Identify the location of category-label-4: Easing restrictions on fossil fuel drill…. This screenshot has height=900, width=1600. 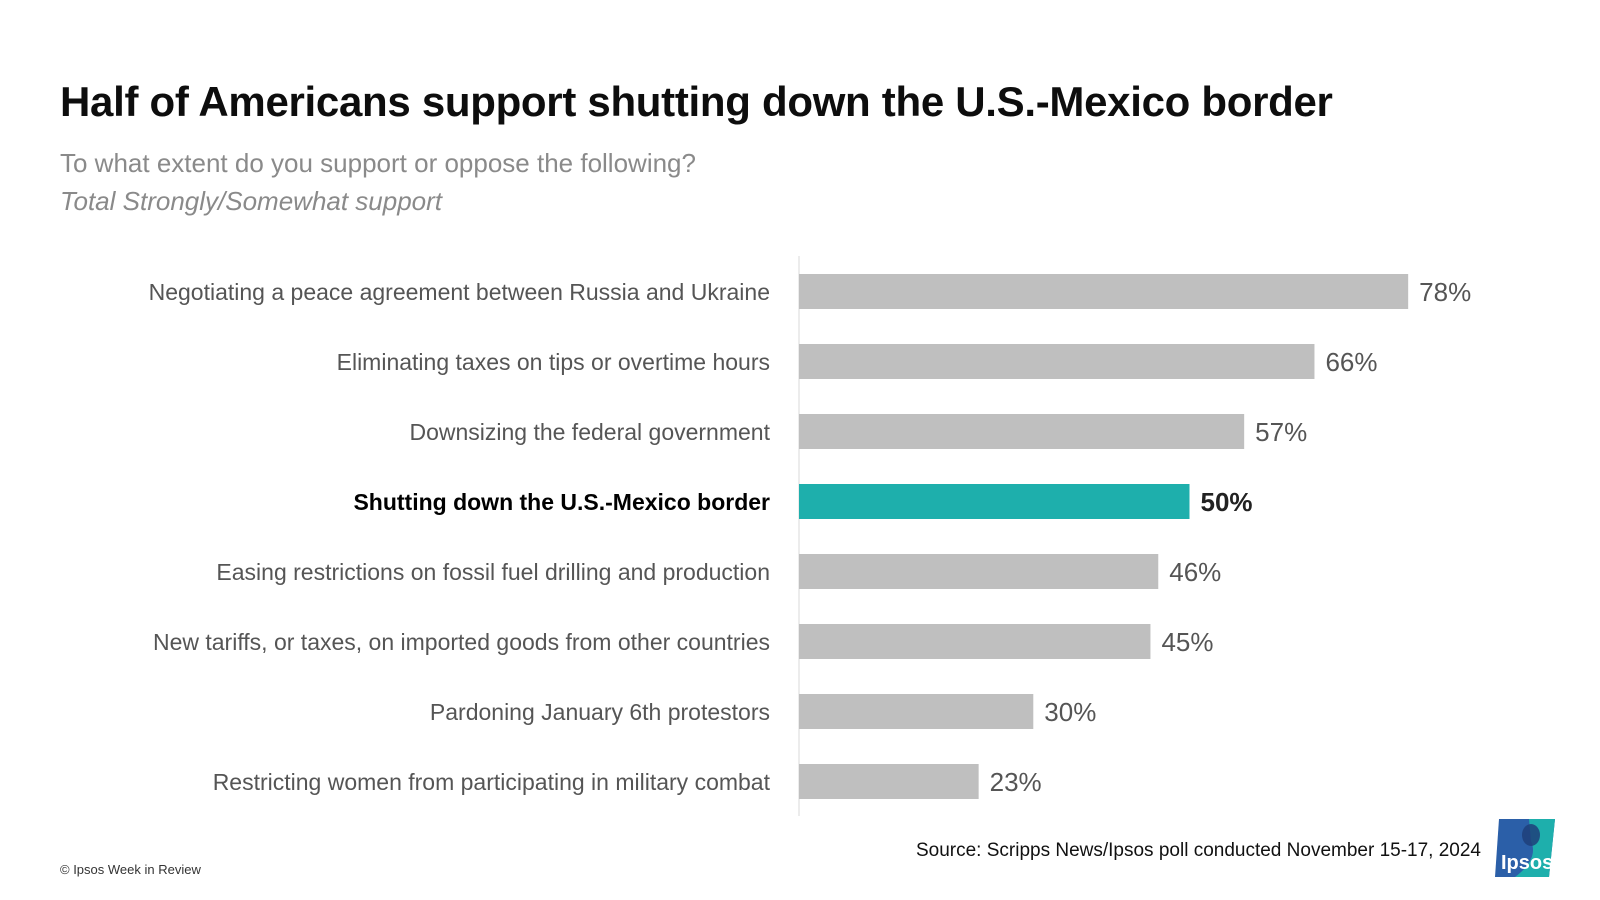
(493, 571).